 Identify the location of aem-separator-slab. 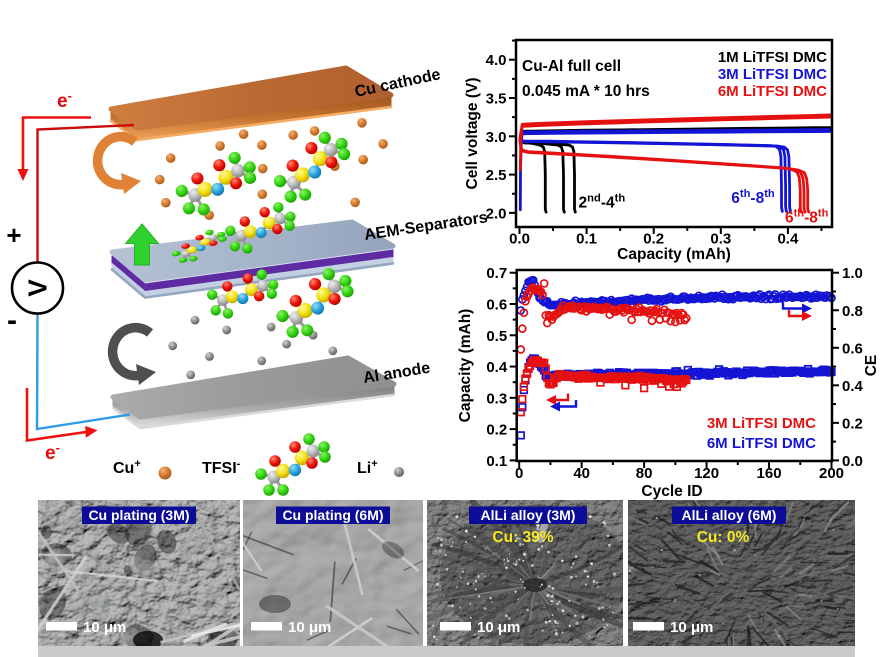
(252, 259).